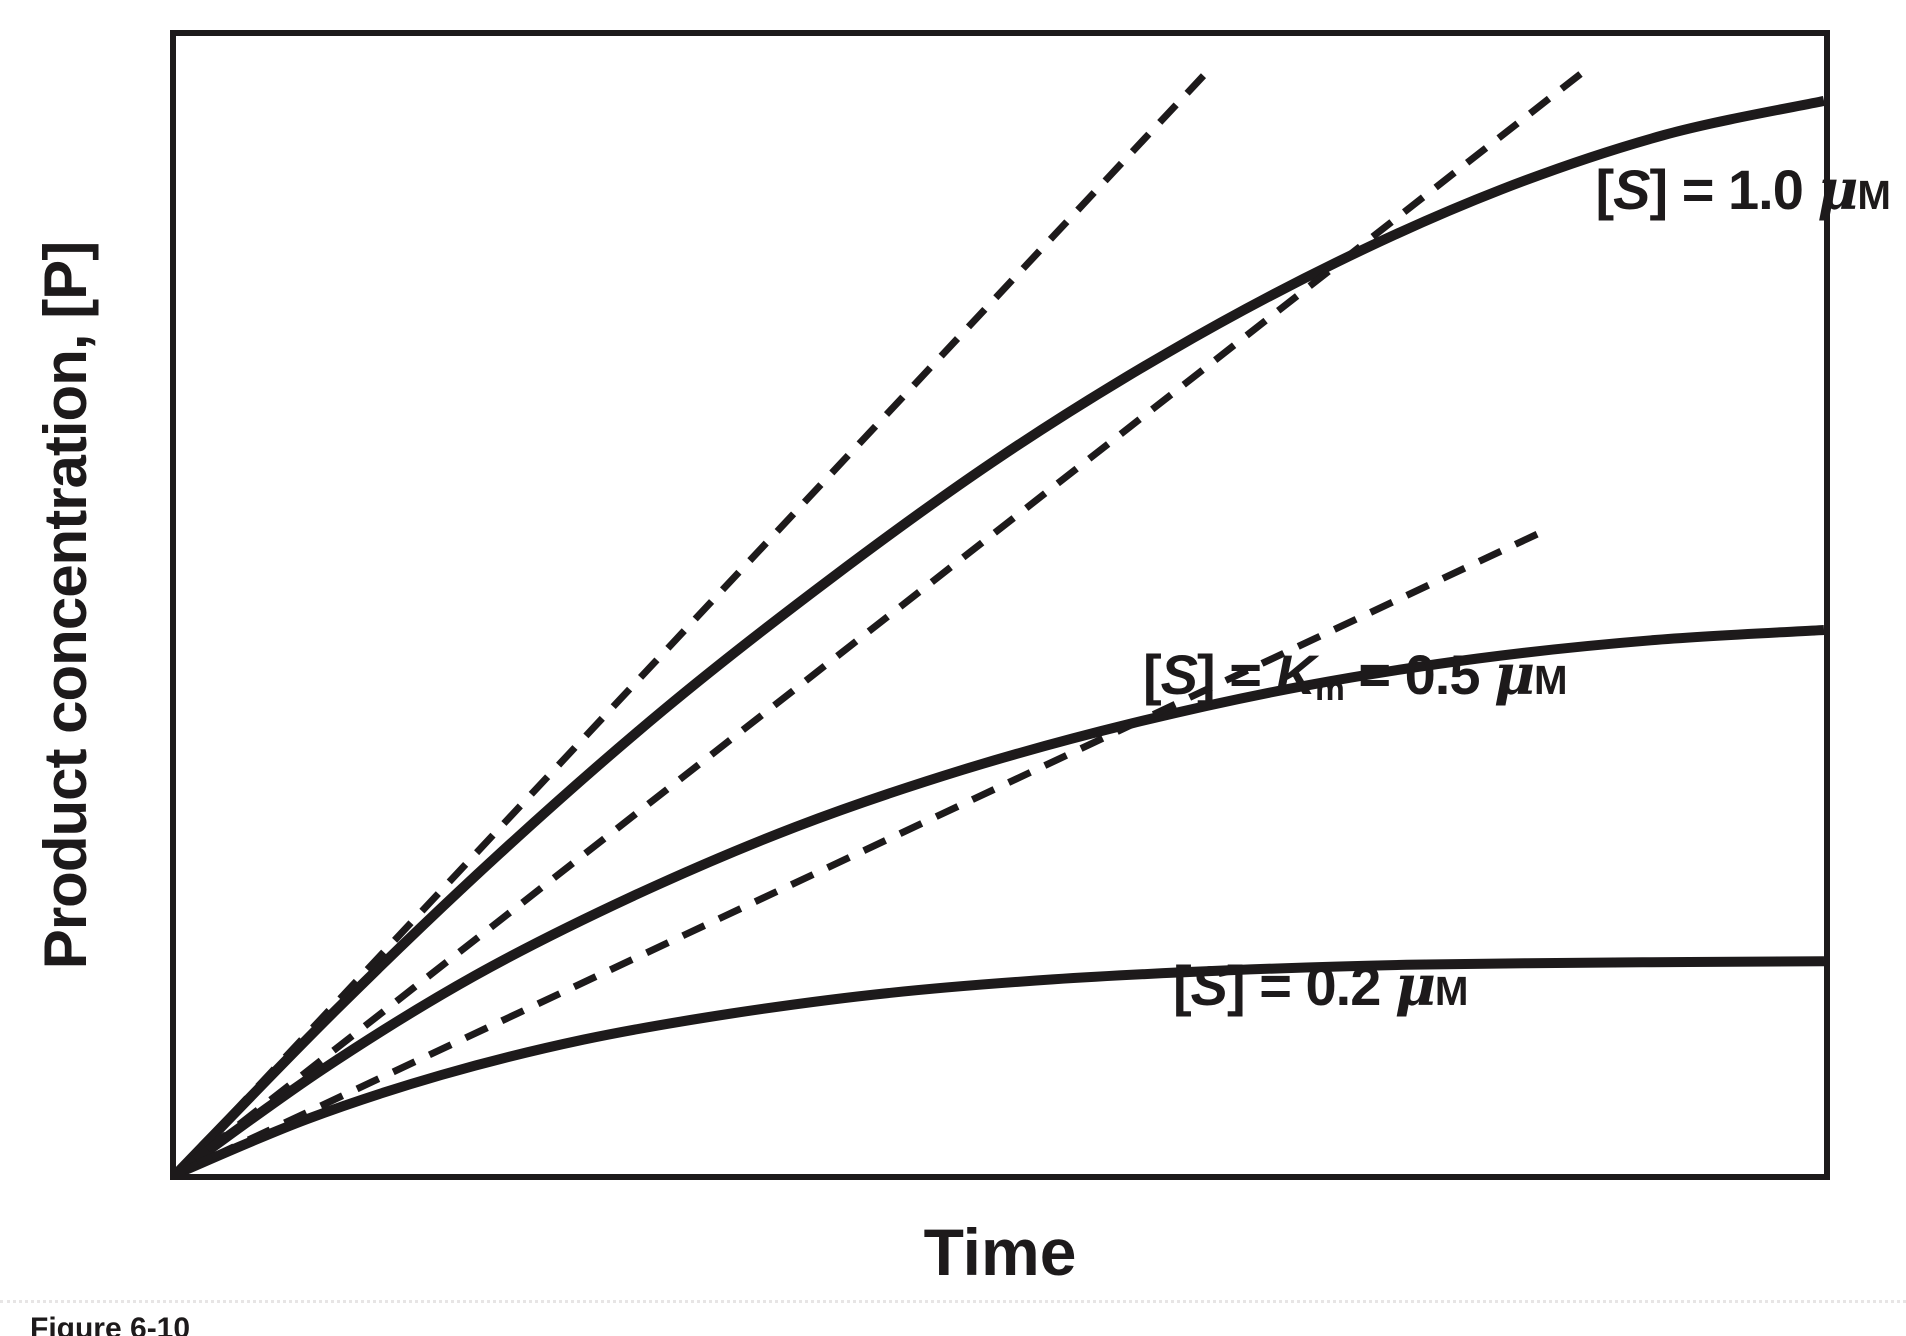  I want to click on figure-caption: Figure 6-10, so click(110, 1324).